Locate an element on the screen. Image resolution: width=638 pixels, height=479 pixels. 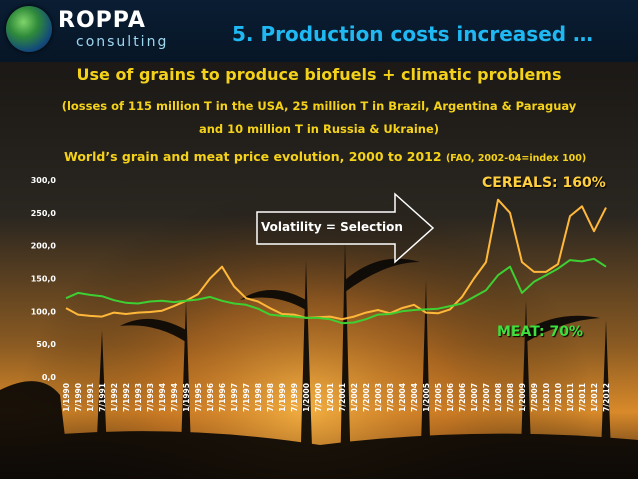
meat-label: MEAT: 70% is located at coordinates (540, 332).